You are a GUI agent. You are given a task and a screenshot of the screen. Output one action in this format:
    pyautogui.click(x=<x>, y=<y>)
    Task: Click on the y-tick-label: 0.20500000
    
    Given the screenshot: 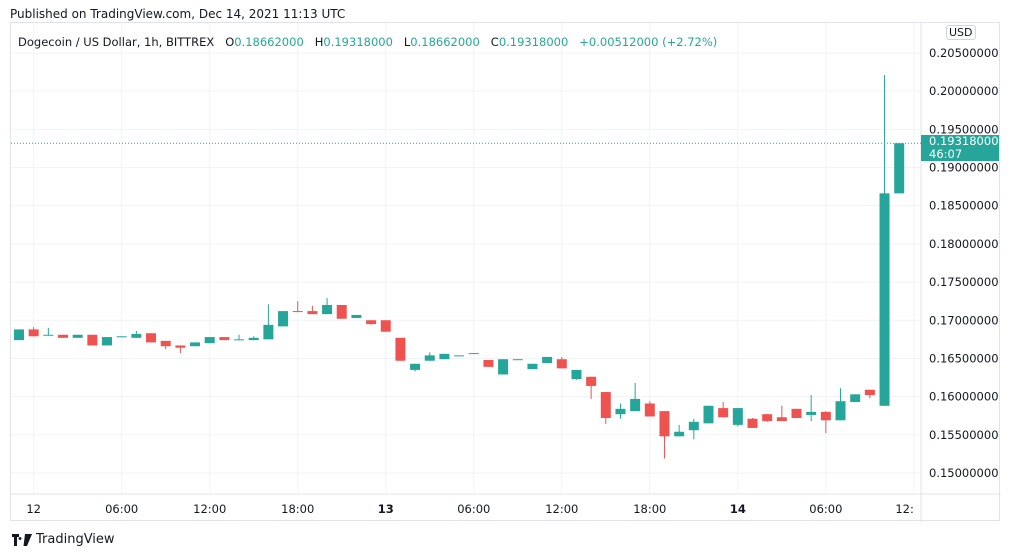 What is the action you would take?
    pyautogui.click(x=964, y=53)
    